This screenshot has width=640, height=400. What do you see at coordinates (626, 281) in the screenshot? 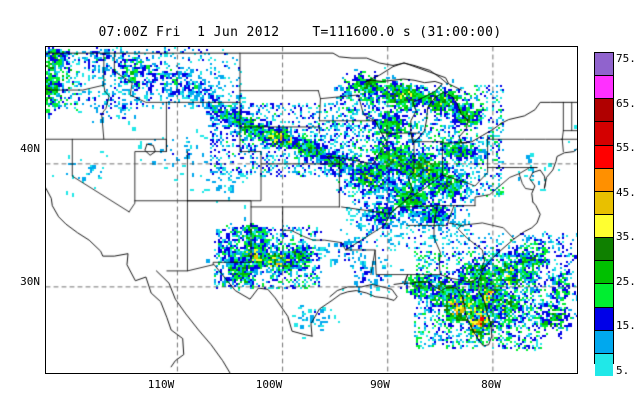
I see `colorbar-label-25: 25.` at bounding box center [626, 281].